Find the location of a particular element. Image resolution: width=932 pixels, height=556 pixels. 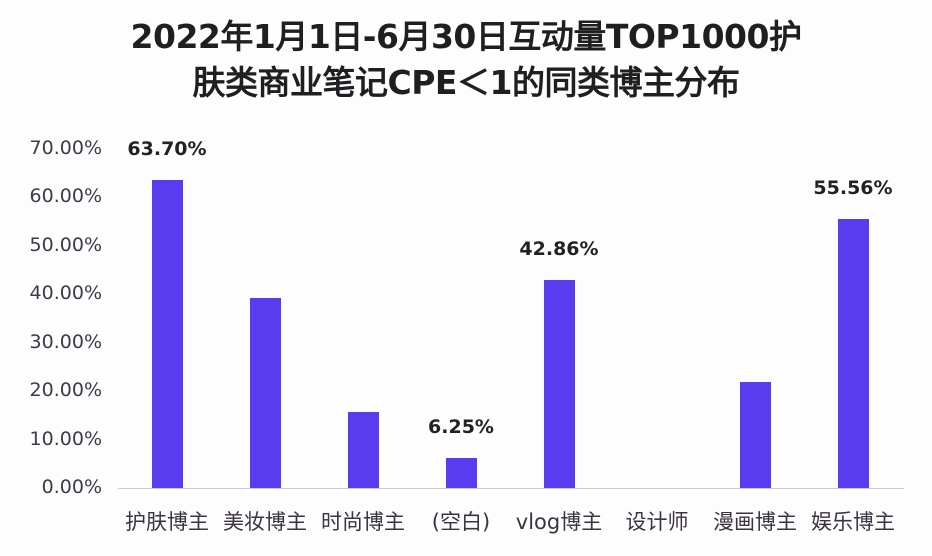

y-tick-label: 10.00% is located at coordinates (65, 438).